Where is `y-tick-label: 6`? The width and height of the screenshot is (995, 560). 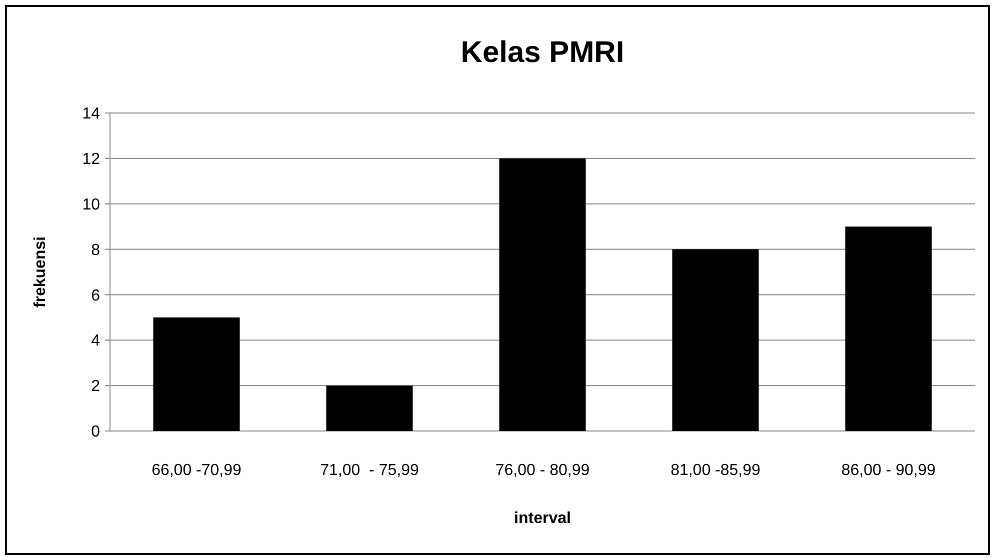 y-tick-label: 6 is located at coordinates (95, 295).